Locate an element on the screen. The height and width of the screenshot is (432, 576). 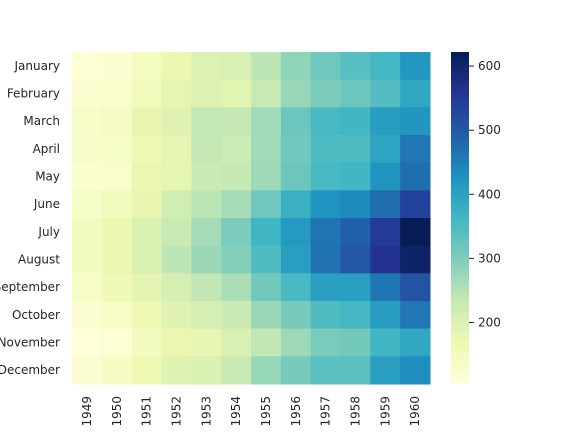
y-tick-label: October is located at coordinates (36, 315).